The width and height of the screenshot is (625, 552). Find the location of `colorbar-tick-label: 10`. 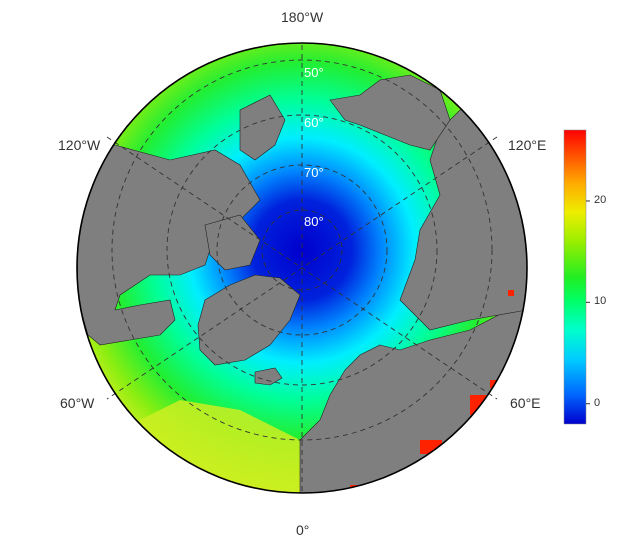

colorbar-tick-label: 10 is located at coordinates (600, 301).